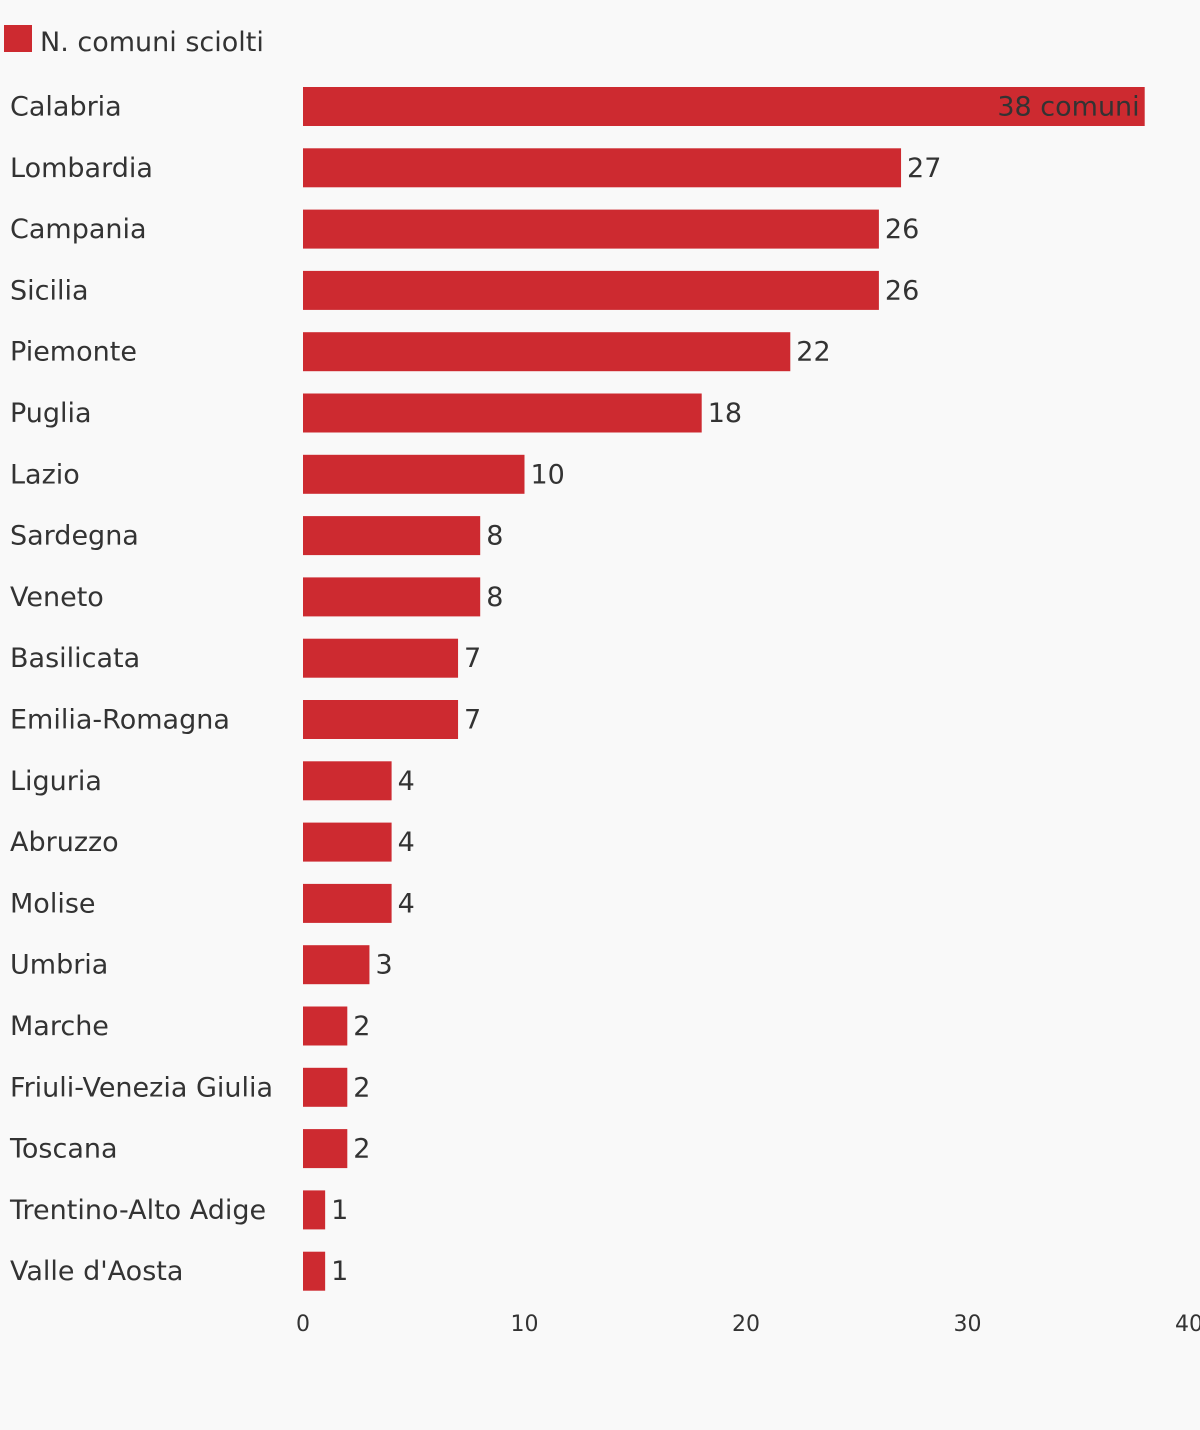 This screenshot has width=1200, height=1430. I want to click on legend: N. comuni sciolti, so click(134, 41).